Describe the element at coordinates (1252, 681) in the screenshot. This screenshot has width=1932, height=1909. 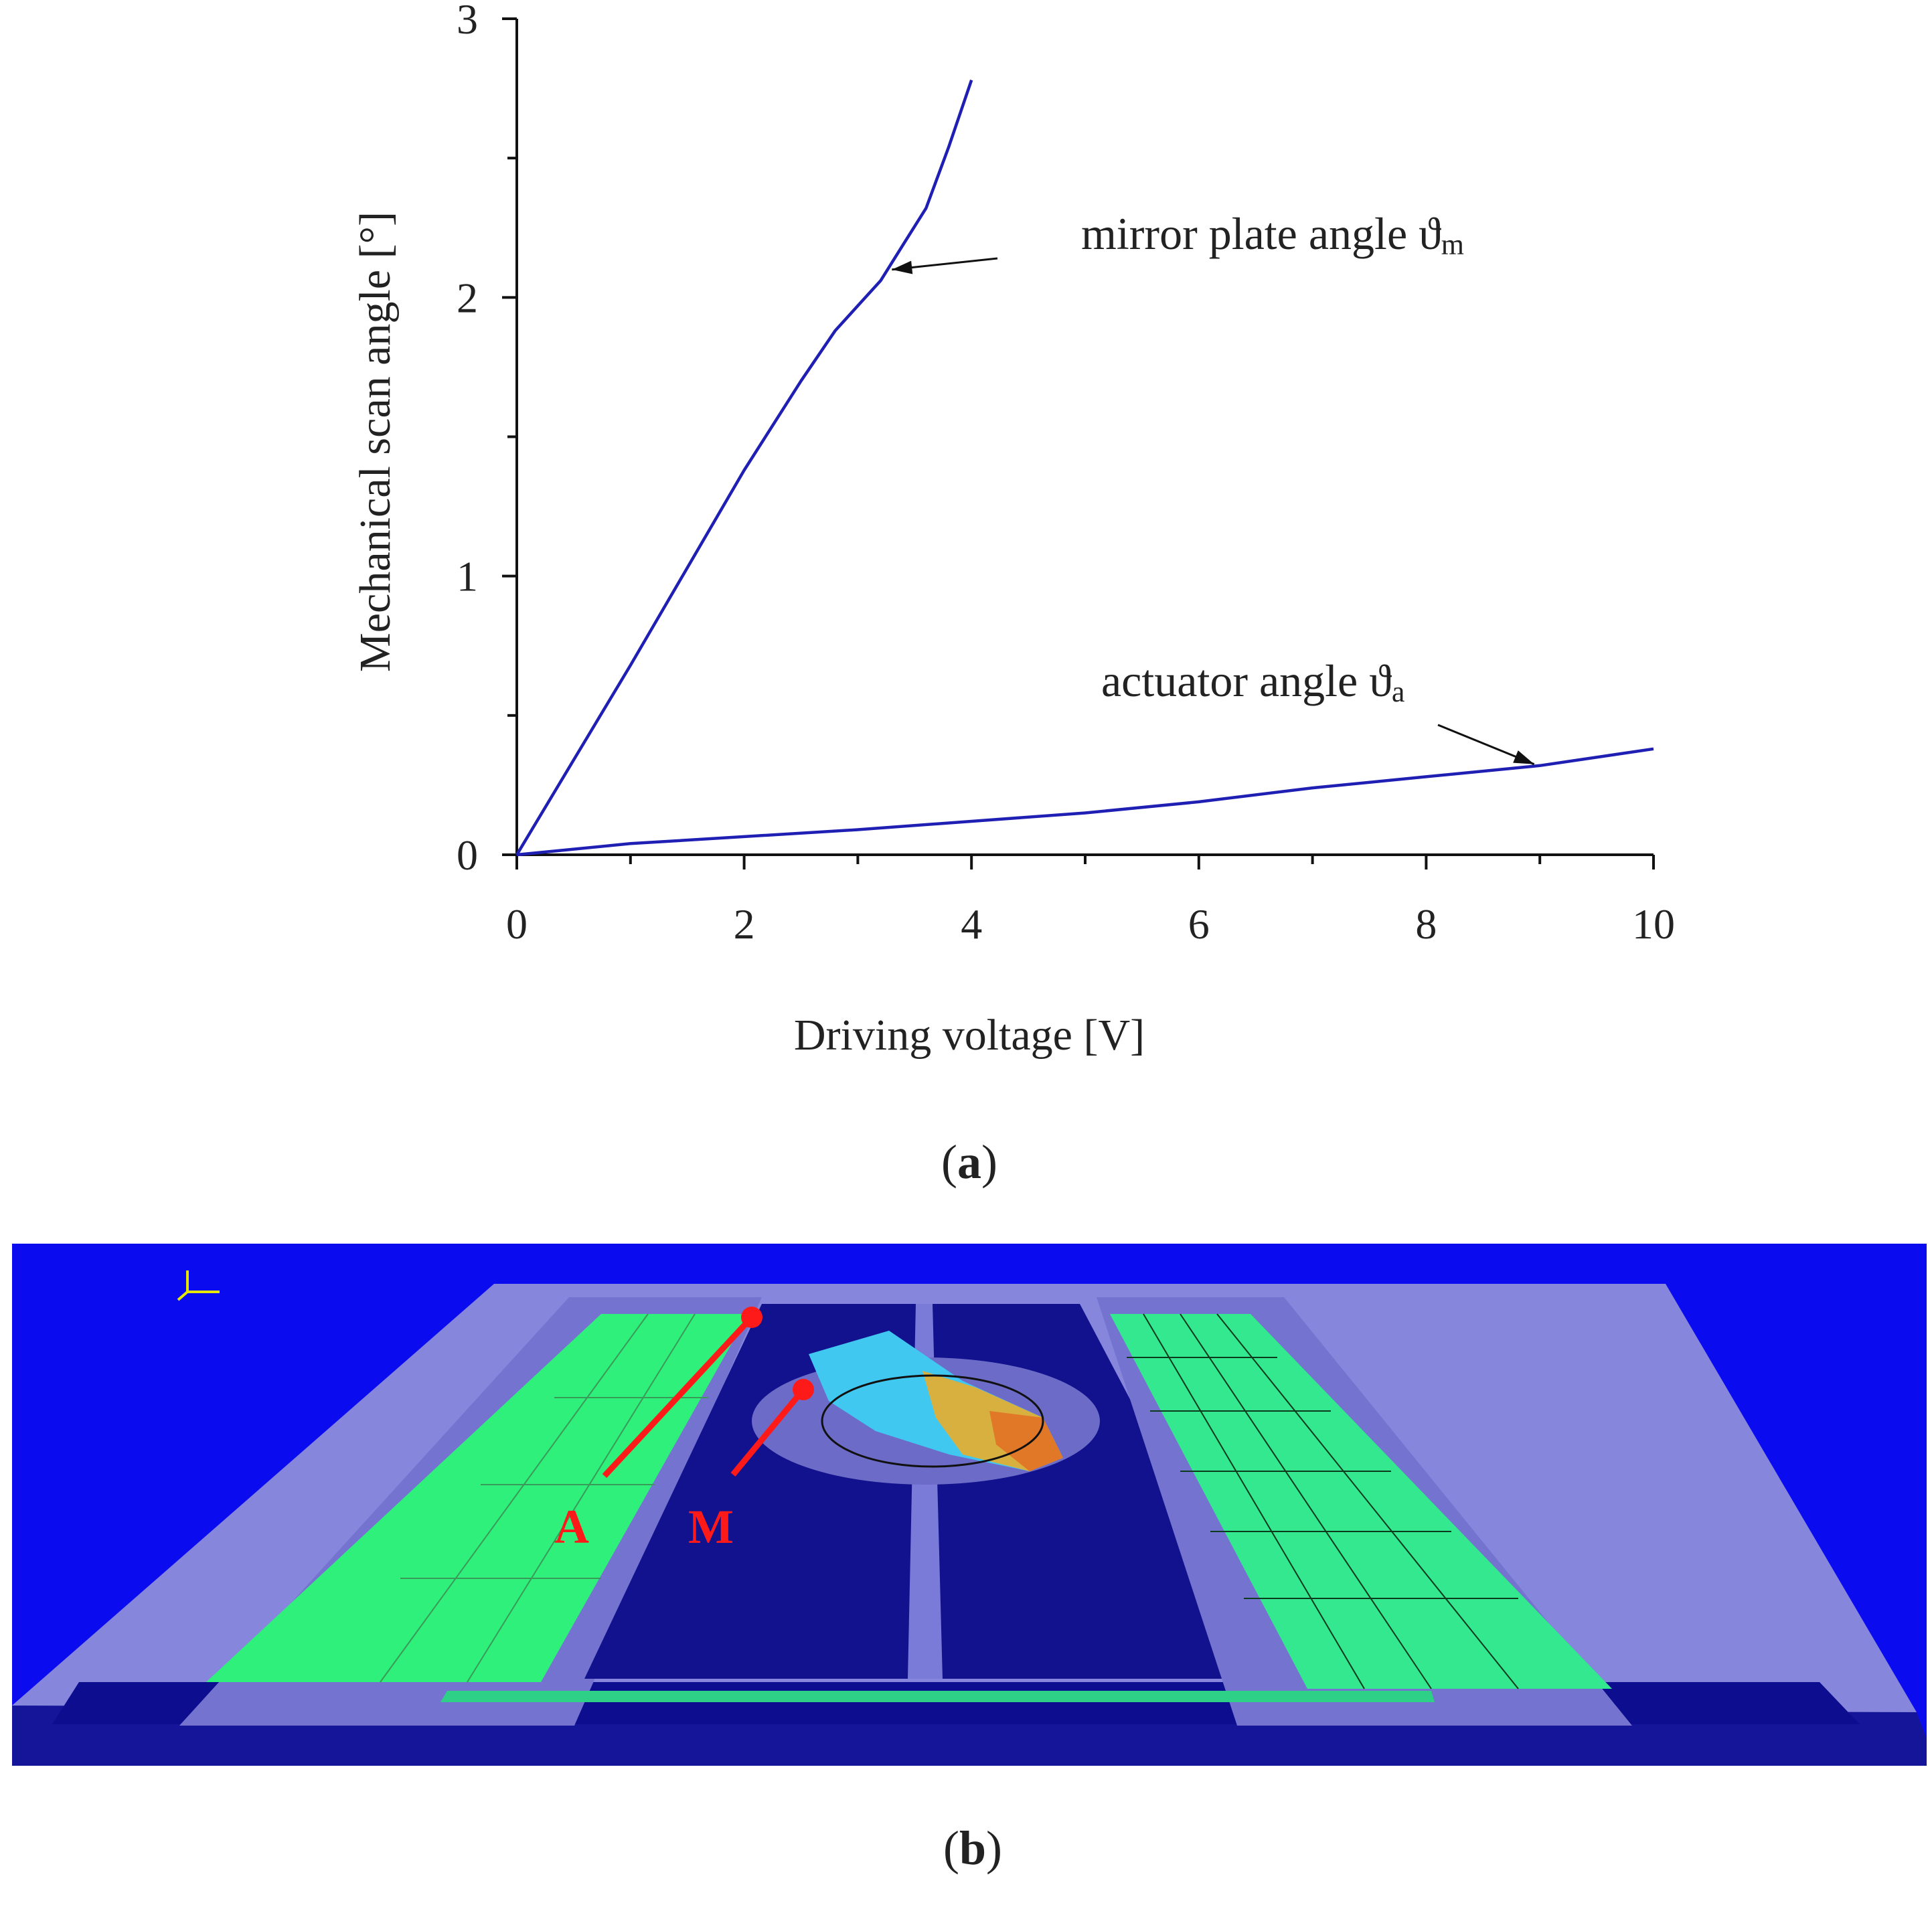
I see `series-label-actuator-angle: actuator angle ϑa` at that location.